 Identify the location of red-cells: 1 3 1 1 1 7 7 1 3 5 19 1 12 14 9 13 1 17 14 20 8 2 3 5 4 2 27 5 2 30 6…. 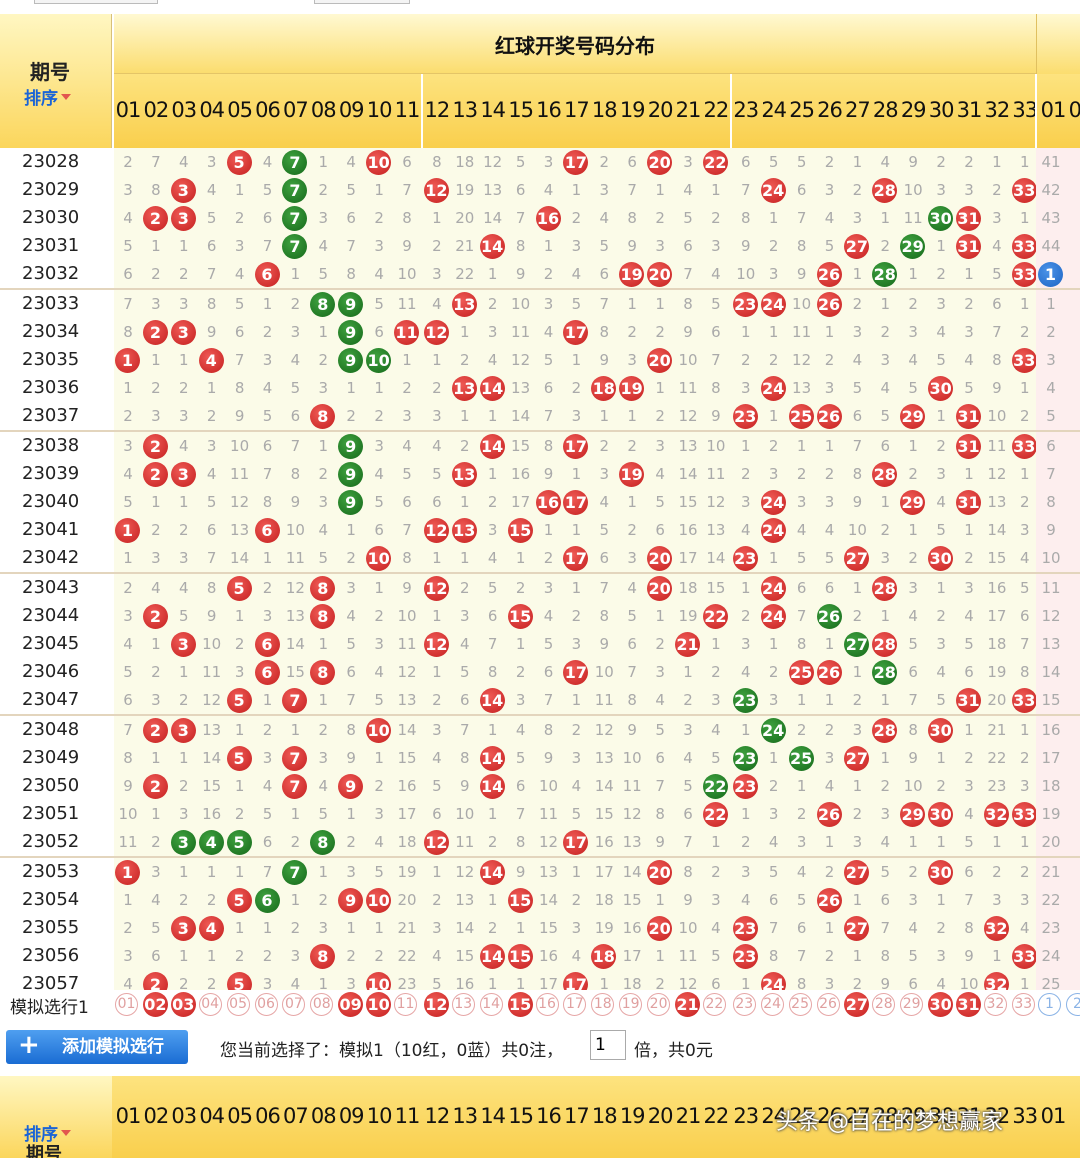
(575, 872).